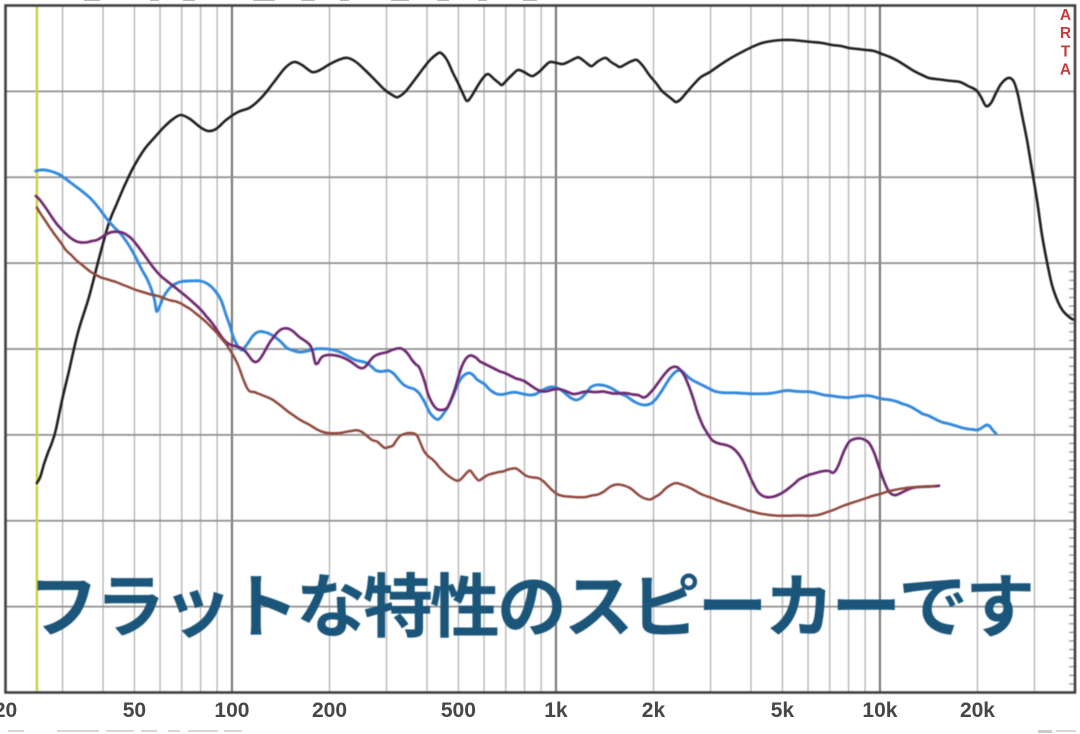  Describe the element at coordinates (134, 710) in the screenshot. I see `x-tick-50: 50` at that location.